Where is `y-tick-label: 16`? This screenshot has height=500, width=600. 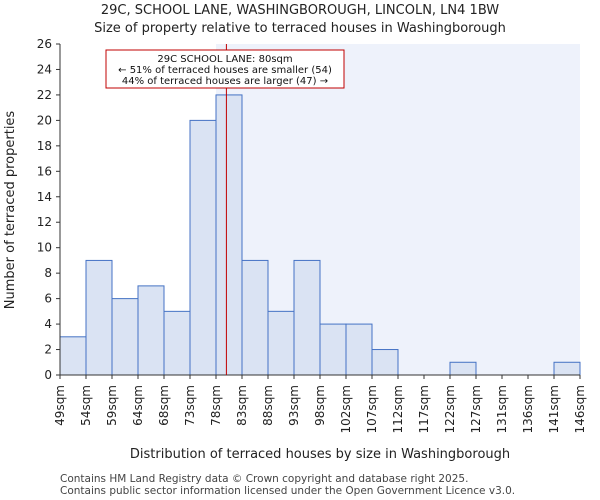 y-tick-label: 16 is located at coordinates (44, 171).